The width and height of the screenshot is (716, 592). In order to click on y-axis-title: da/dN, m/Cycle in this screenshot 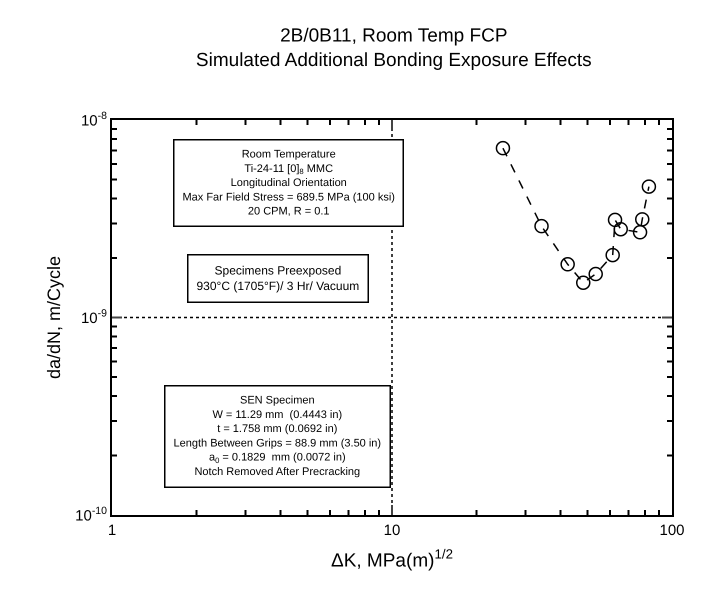, I will do `click(54, 318)`.